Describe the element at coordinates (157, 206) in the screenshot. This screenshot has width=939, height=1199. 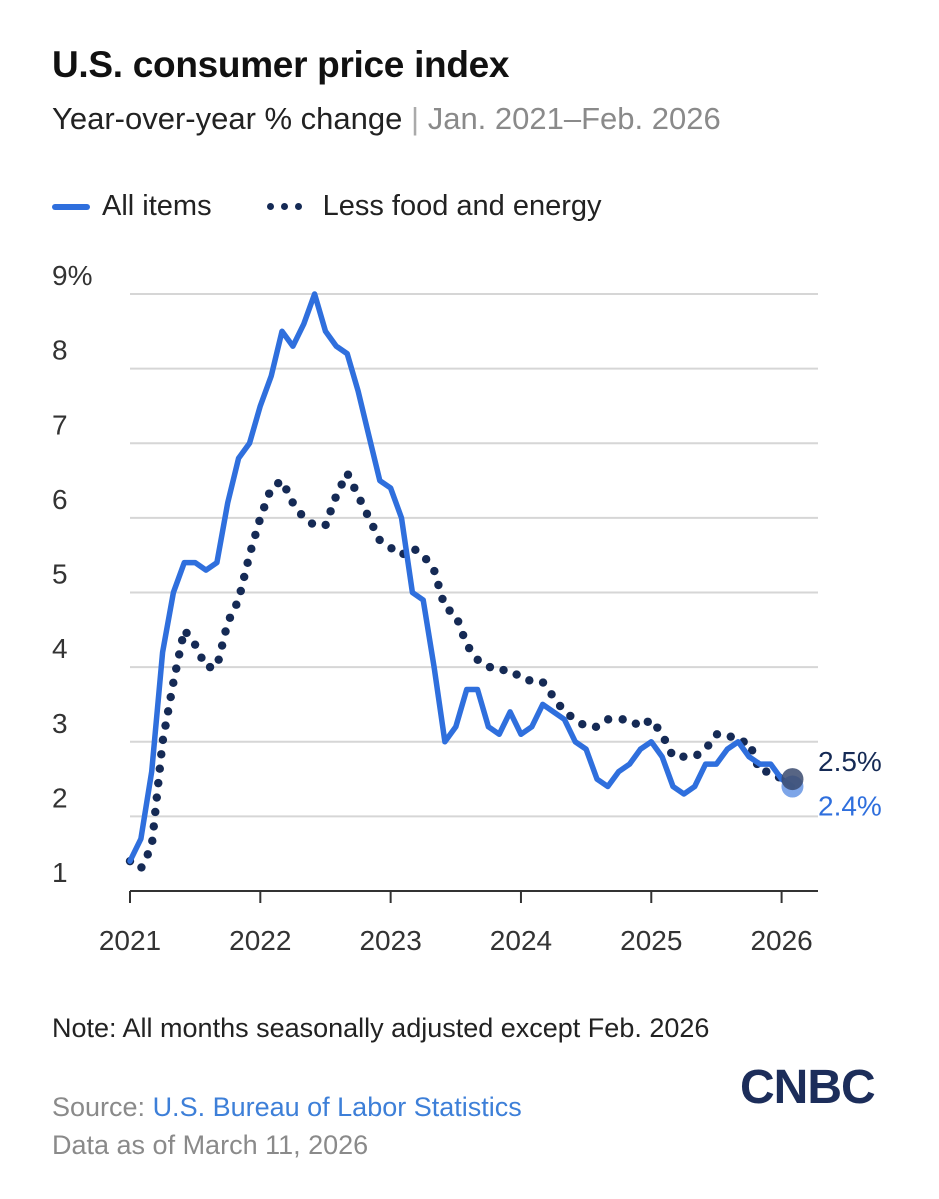
I see `legend-label-all-items: All items` at that location.